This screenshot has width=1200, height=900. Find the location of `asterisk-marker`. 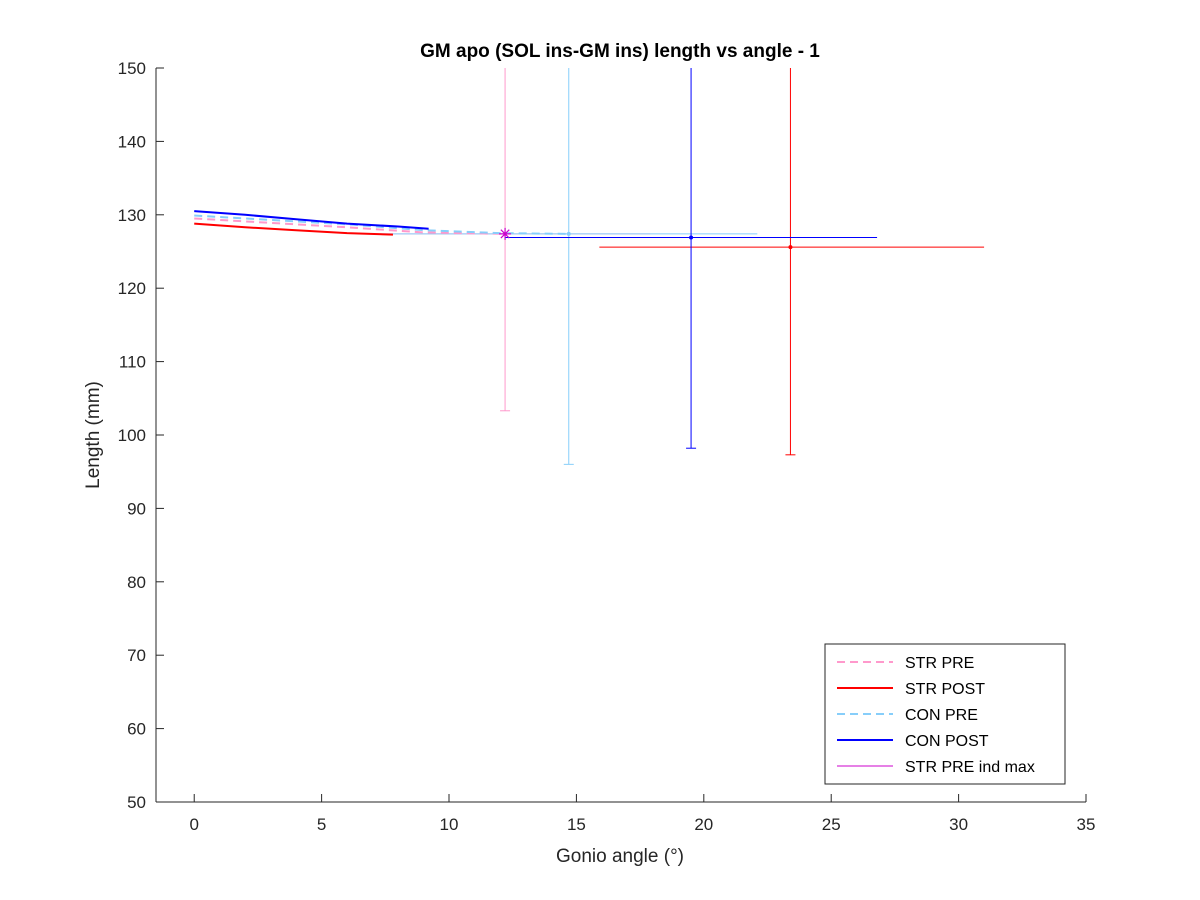

asterisk-marker is located at coordinates (505, 233).